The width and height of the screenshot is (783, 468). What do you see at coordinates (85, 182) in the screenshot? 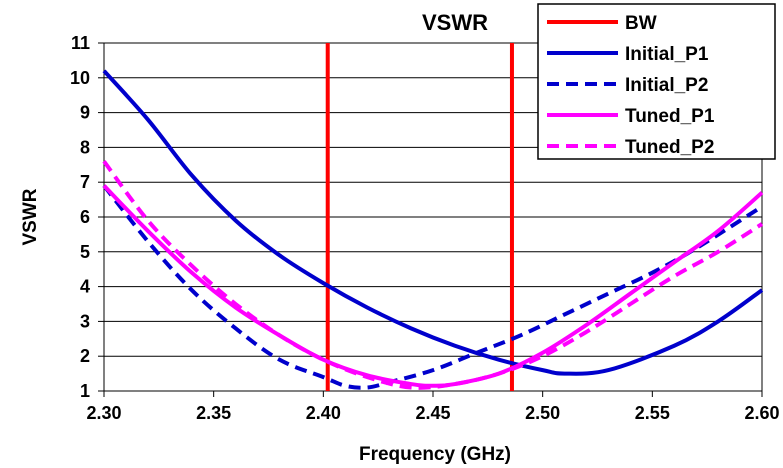
I see `y-tick-label: 7` at bounding box center [85, 182].